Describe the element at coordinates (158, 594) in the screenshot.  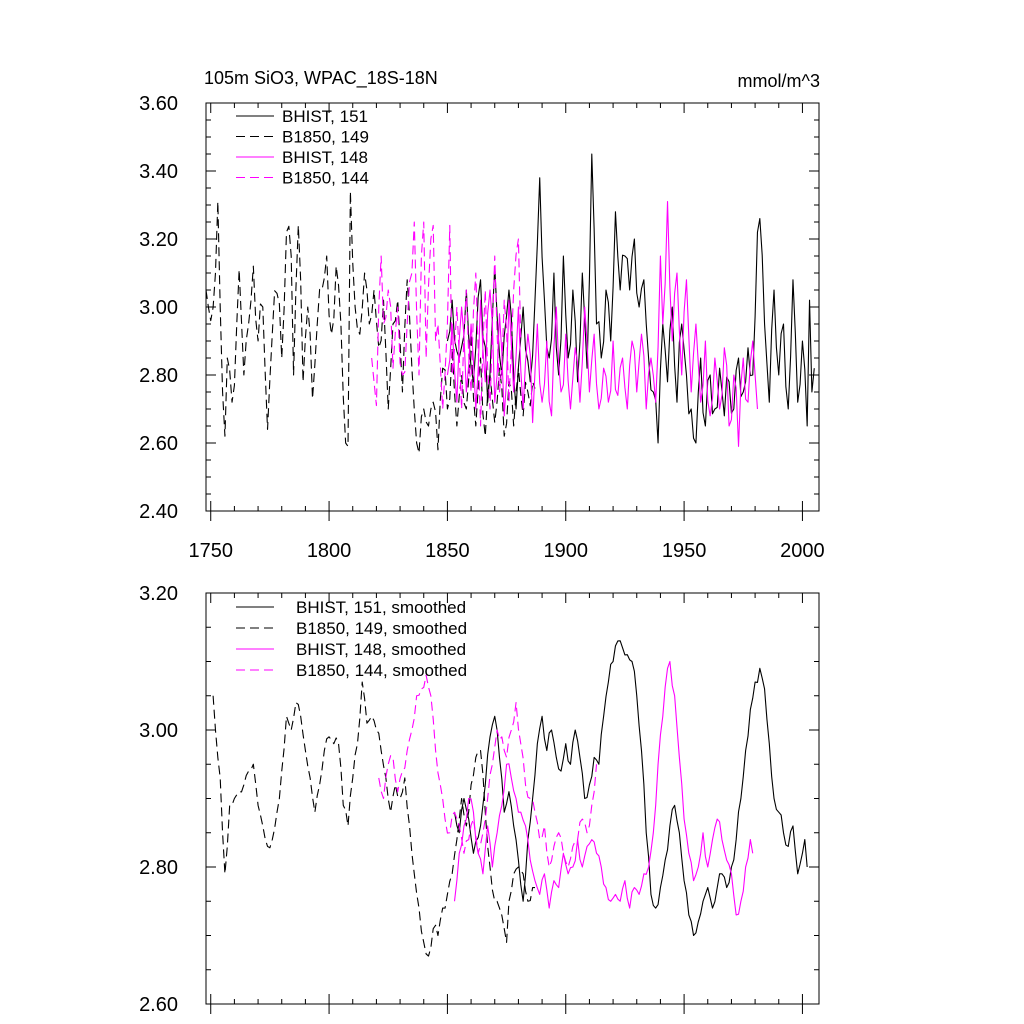
I see `bottom-y-tick-label: 3.20` at that location.